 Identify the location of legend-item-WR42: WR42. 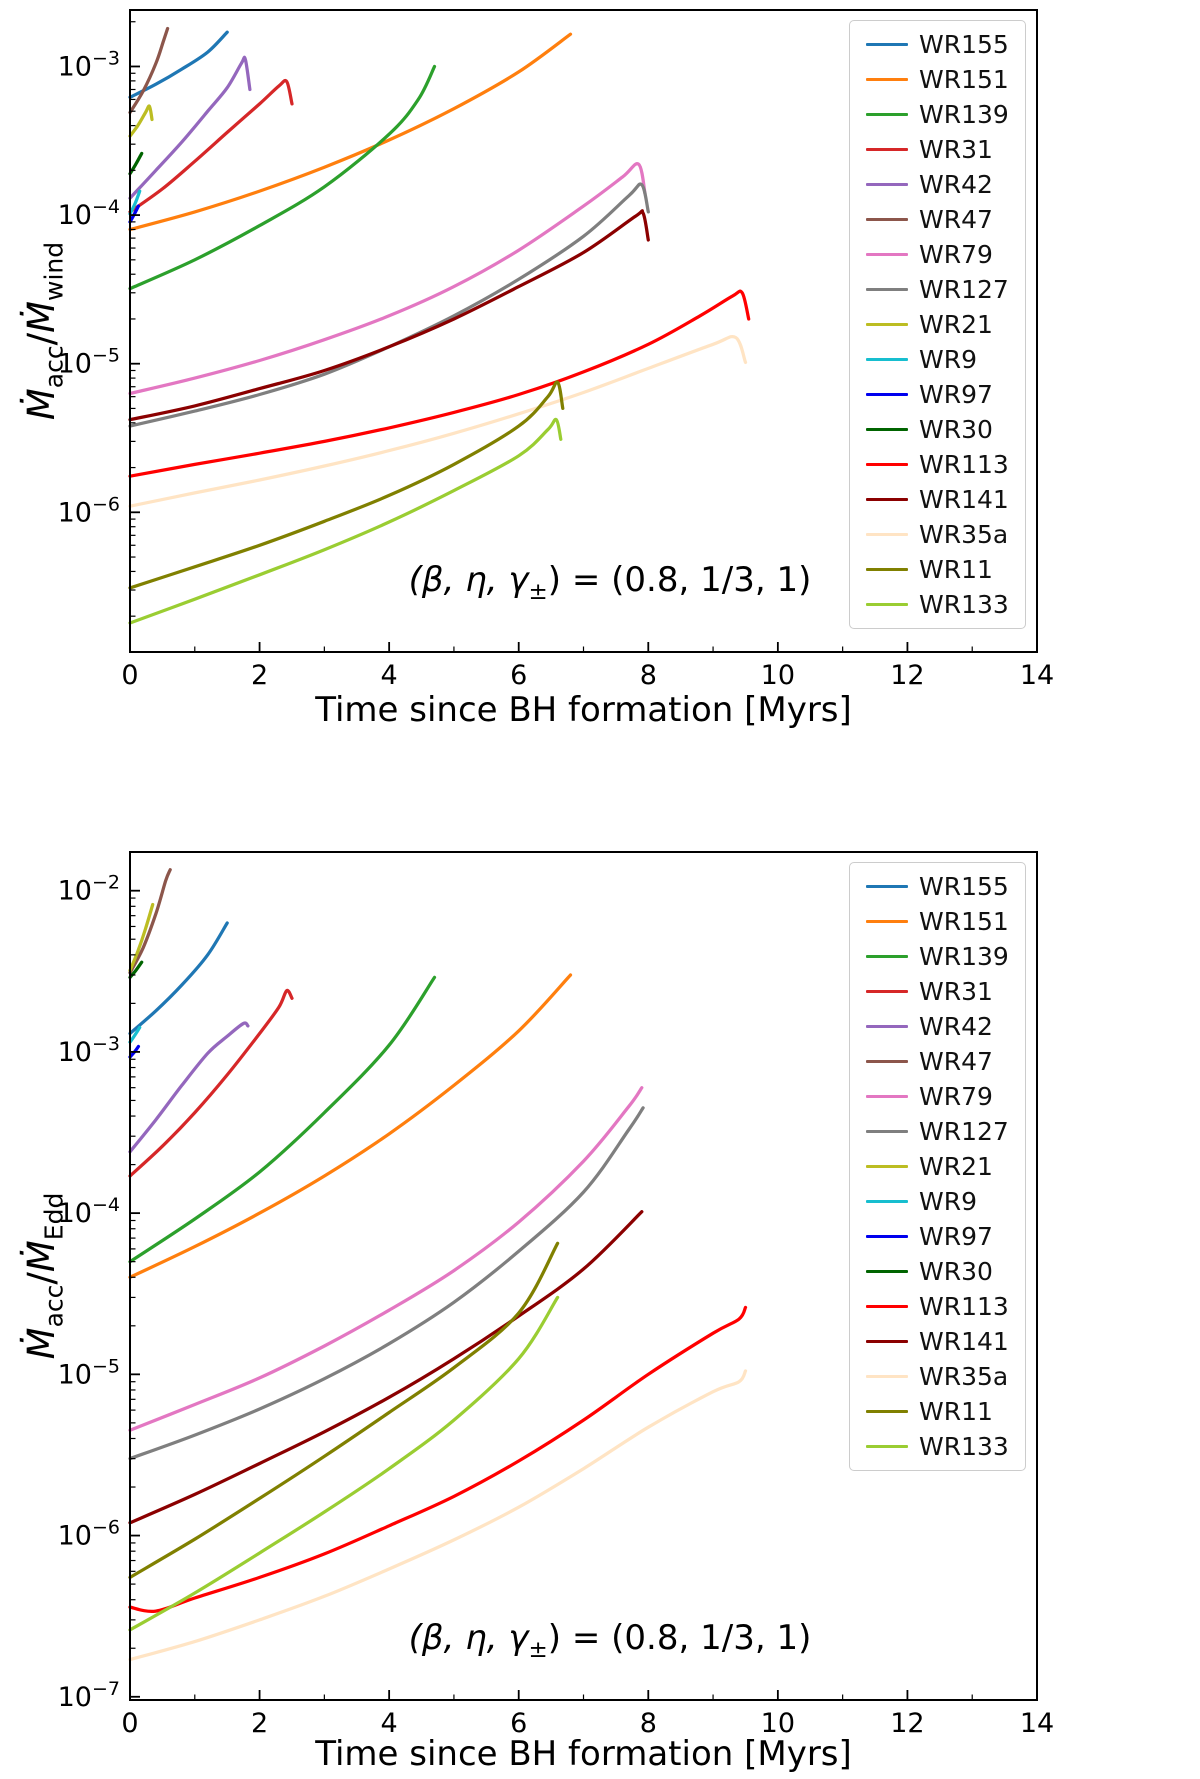
(937, 184).